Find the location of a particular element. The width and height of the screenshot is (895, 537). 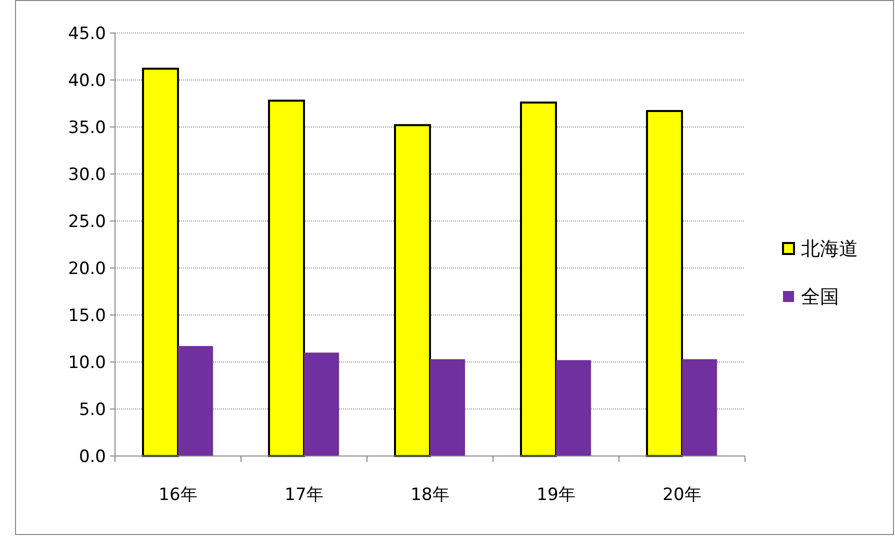

y-tick-label: 30.0 is located at coordinates (87, 175).